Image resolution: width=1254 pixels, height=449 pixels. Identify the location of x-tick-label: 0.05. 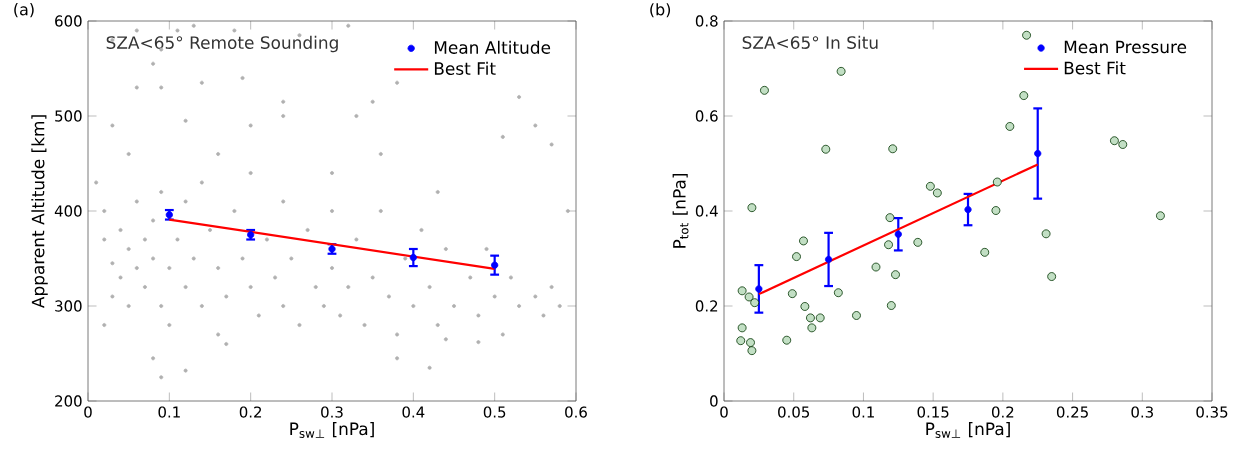
(794, 412).